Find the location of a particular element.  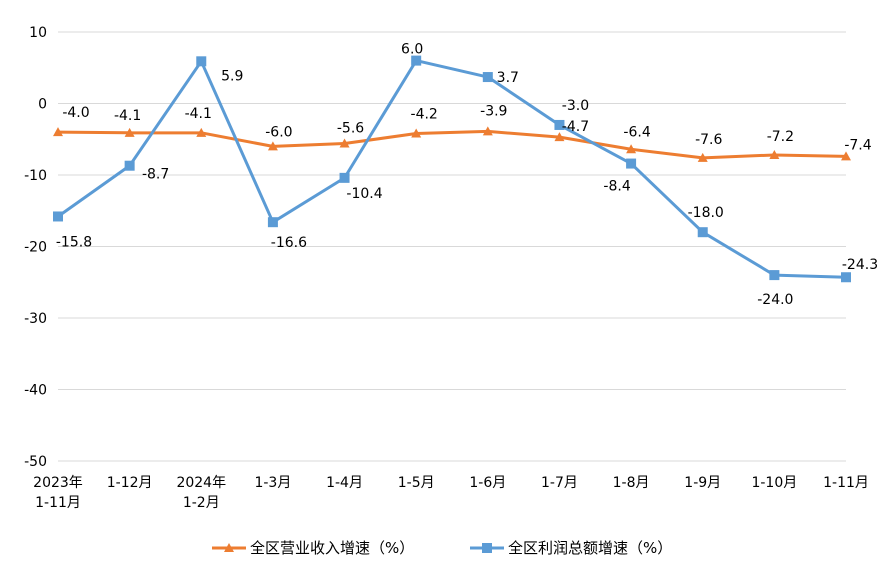

y-tick-label: -40 is located at coordinates (35, 391).